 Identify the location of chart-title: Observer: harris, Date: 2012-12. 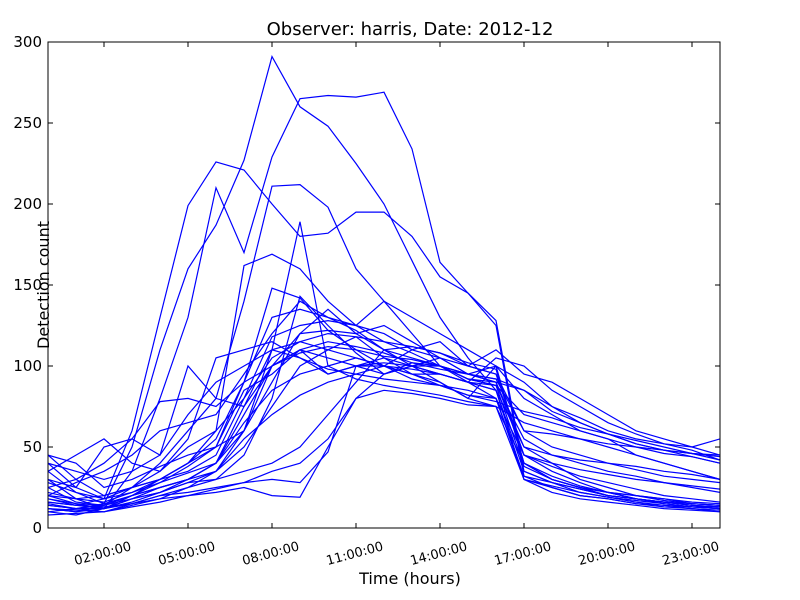
(410, 29).